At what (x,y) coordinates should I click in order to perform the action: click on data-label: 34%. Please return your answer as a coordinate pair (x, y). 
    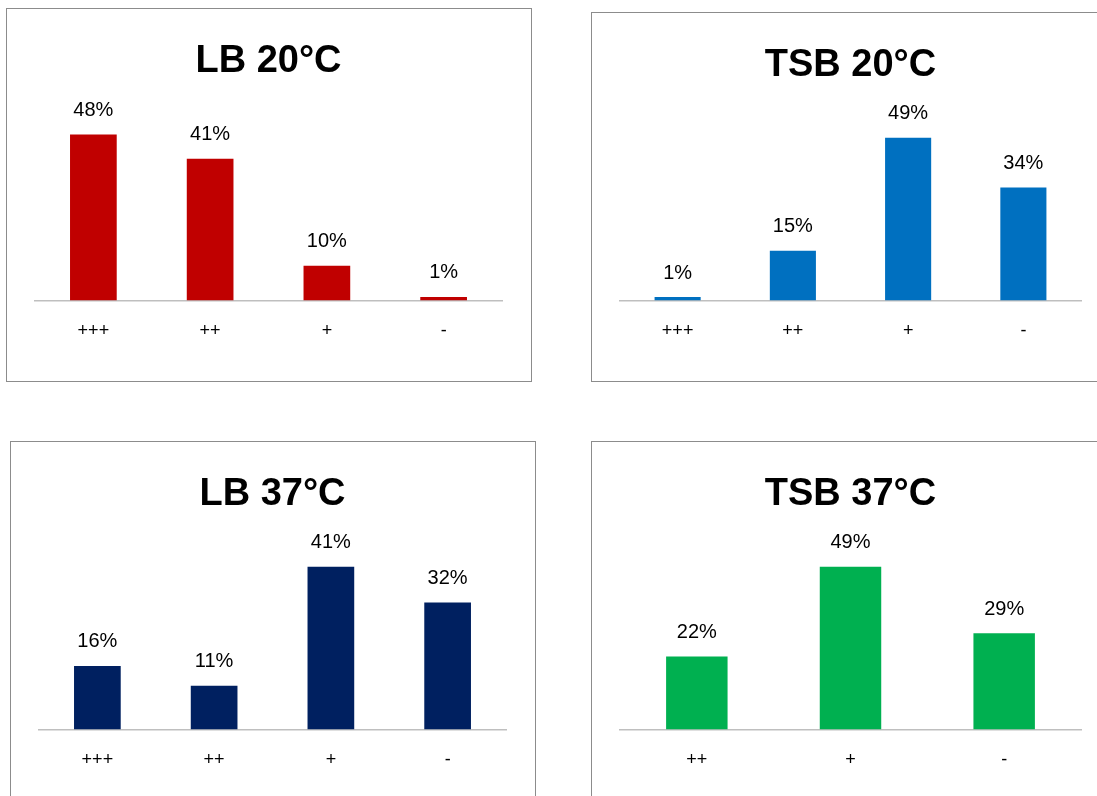
    Looking at the image, I should click on (1023, 162).